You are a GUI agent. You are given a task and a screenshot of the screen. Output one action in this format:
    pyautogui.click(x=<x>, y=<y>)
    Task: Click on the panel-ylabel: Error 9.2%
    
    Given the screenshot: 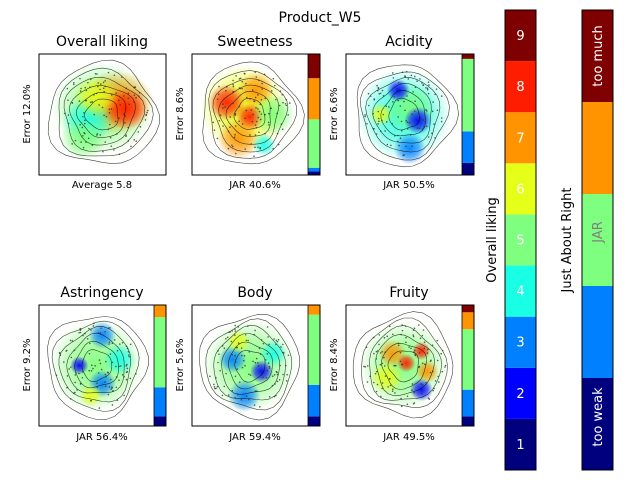 What is the action you would take?
    pyautogui.click(x=27, y=365)
    